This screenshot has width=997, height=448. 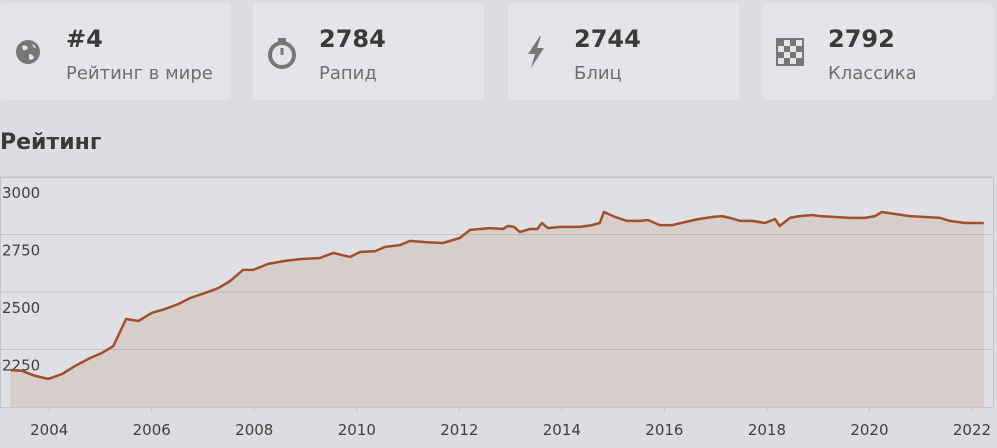 What do you see at coordinates (357, 430) in the screenshot?
I see `x-tick-label: 2010` at bounding box center [357, 430].